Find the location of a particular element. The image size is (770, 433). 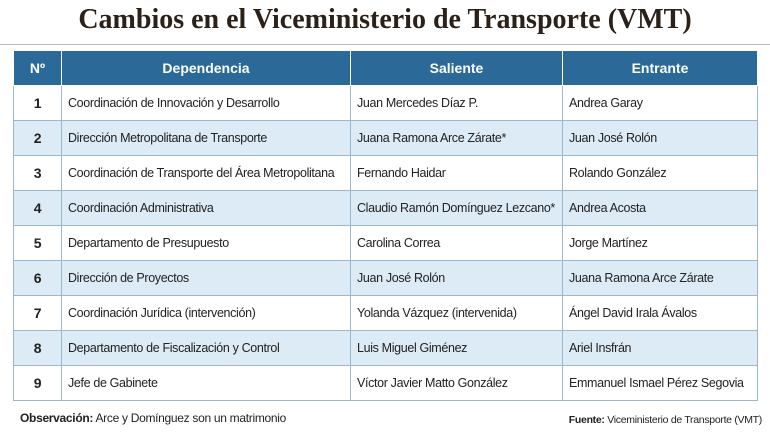

row-number: 7 is located at coordinates (37, 313).